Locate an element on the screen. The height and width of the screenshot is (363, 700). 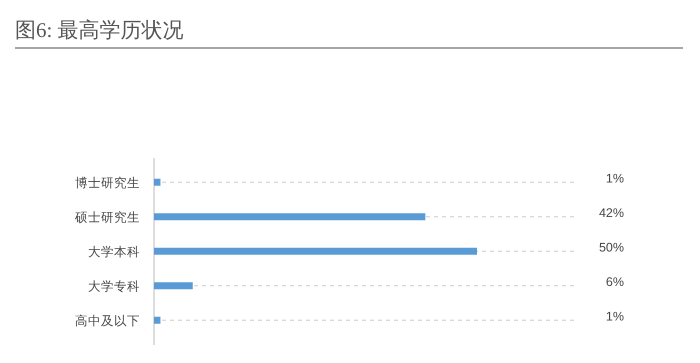
y-tick-label: 大学专科 is located at coordinates (114, 286).